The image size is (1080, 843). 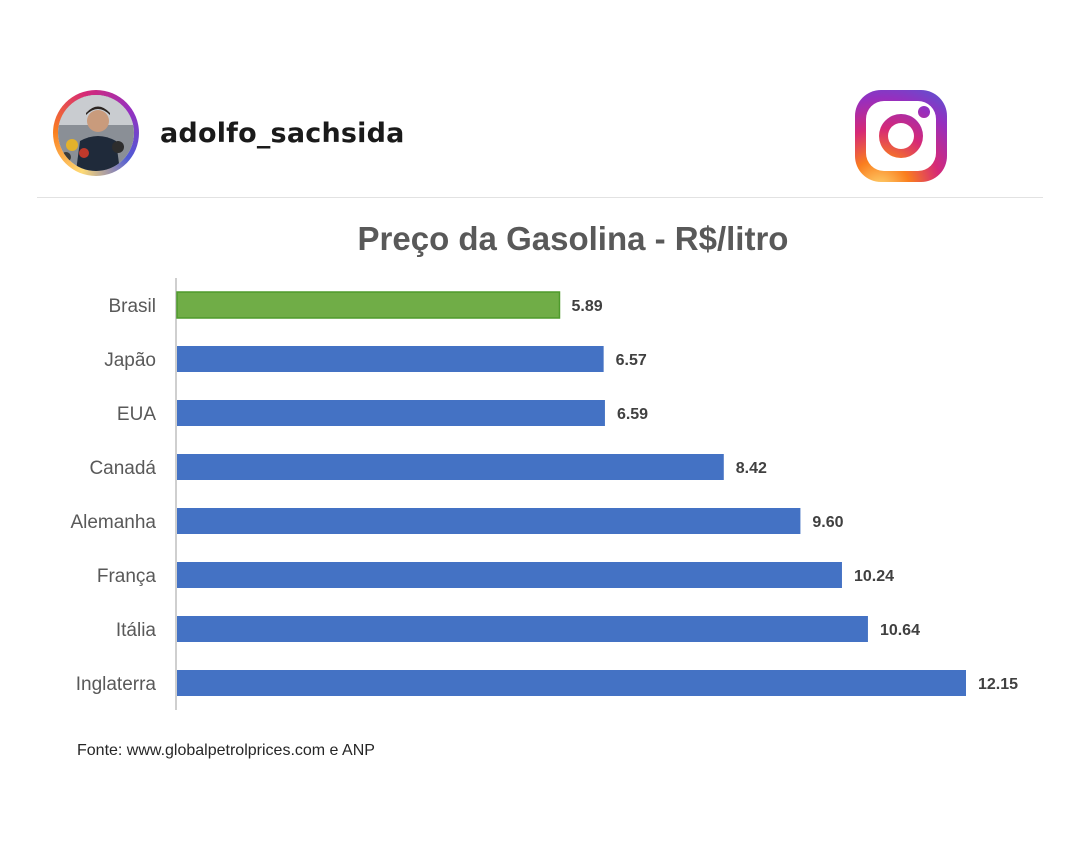 What do you see at coordinates (116, 684) in the screenshot?
I see `category-label: Inglaterra` at bounding box center [116, 684].